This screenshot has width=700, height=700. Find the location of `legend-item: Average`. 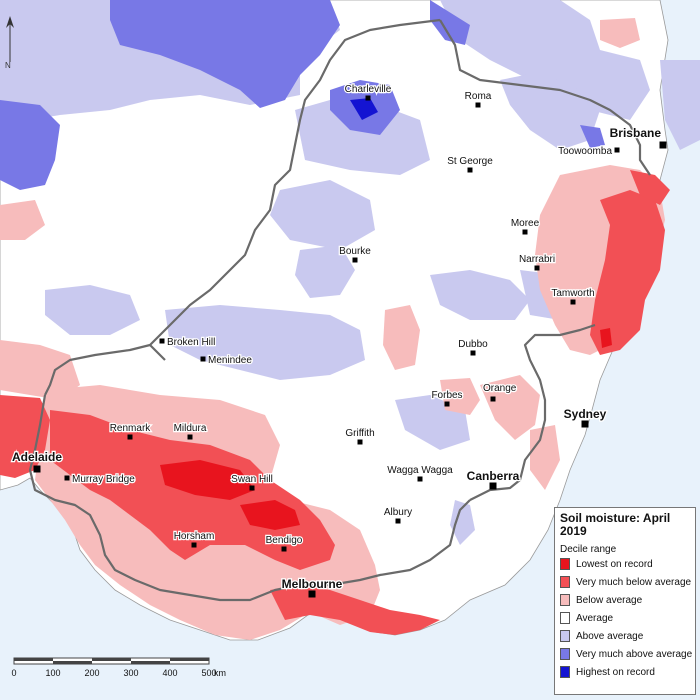

legend-item: Average is located at coordinates (625, 618).